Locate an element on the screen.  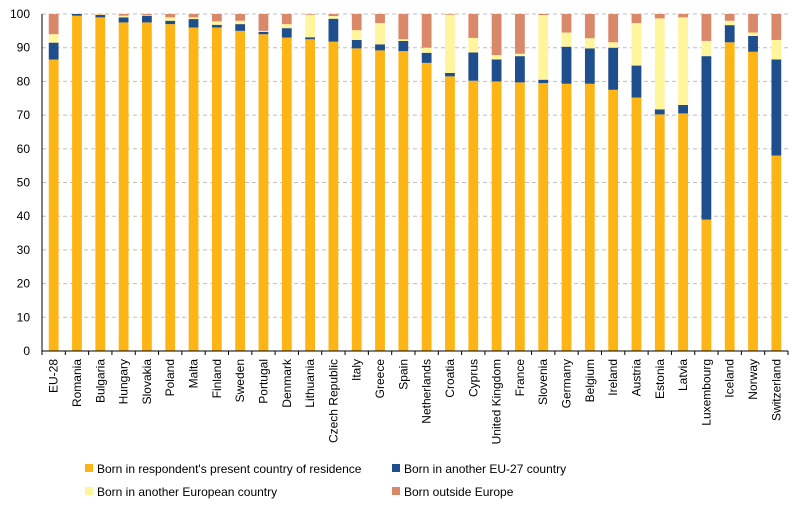
x-tick-label: Croatia is located at coordinates (450, 378).